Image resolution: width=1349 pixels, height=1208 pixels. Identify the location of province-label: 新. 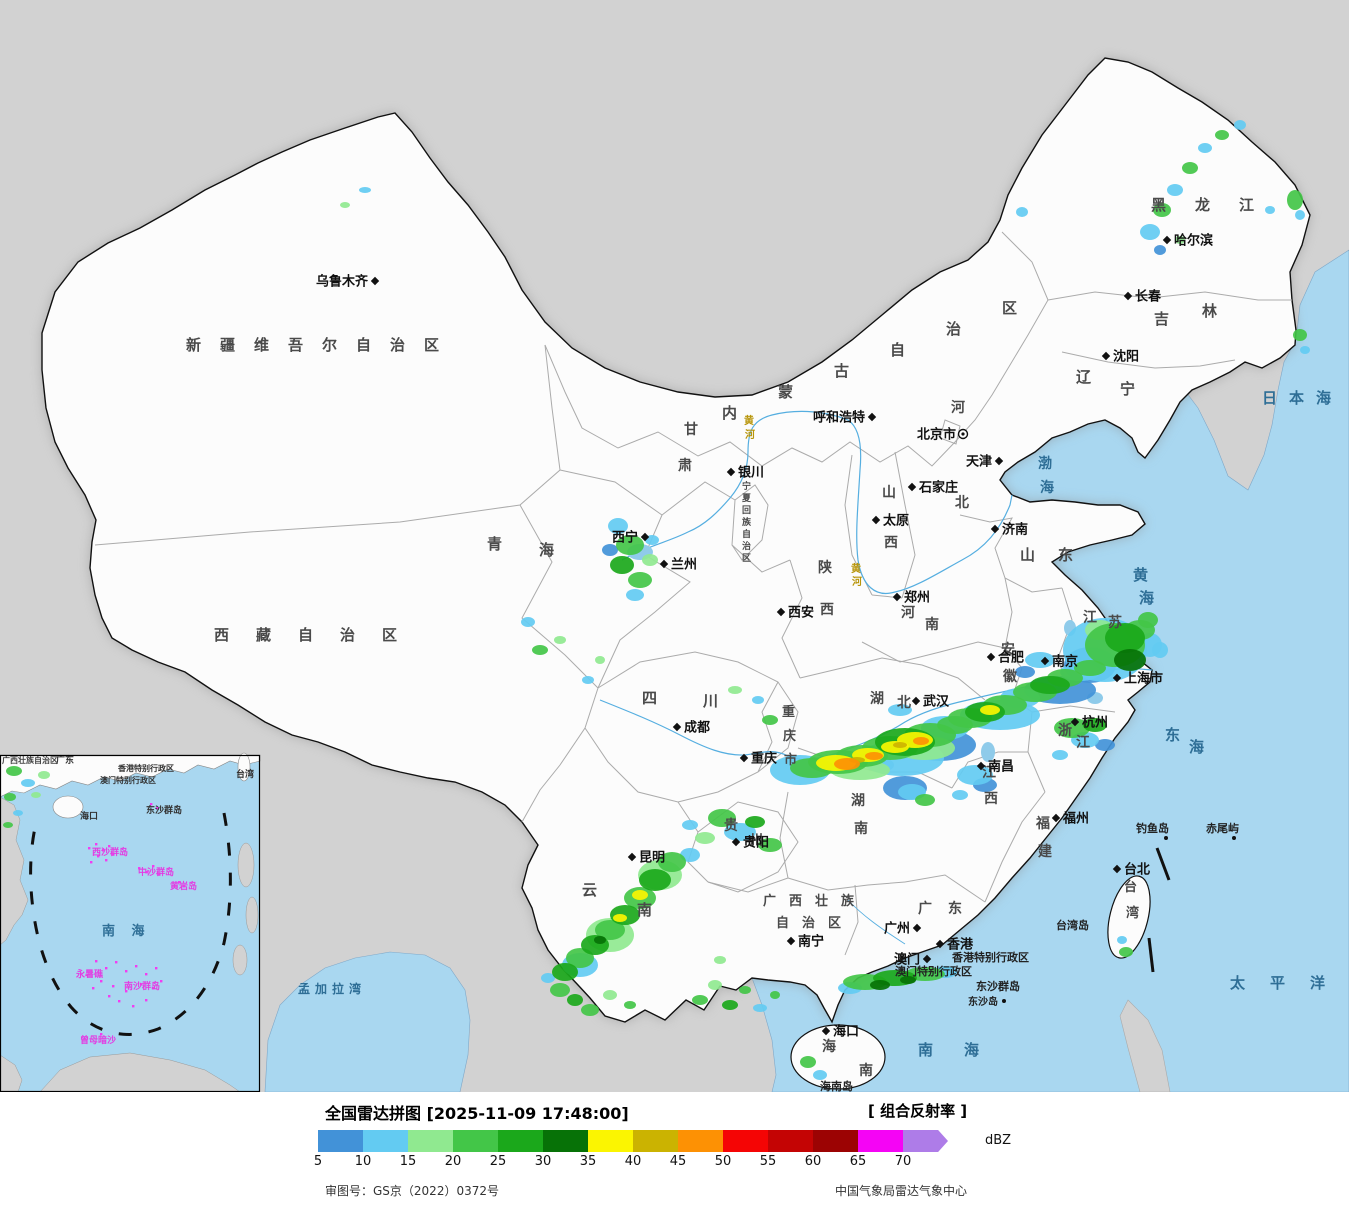
(193, 345).